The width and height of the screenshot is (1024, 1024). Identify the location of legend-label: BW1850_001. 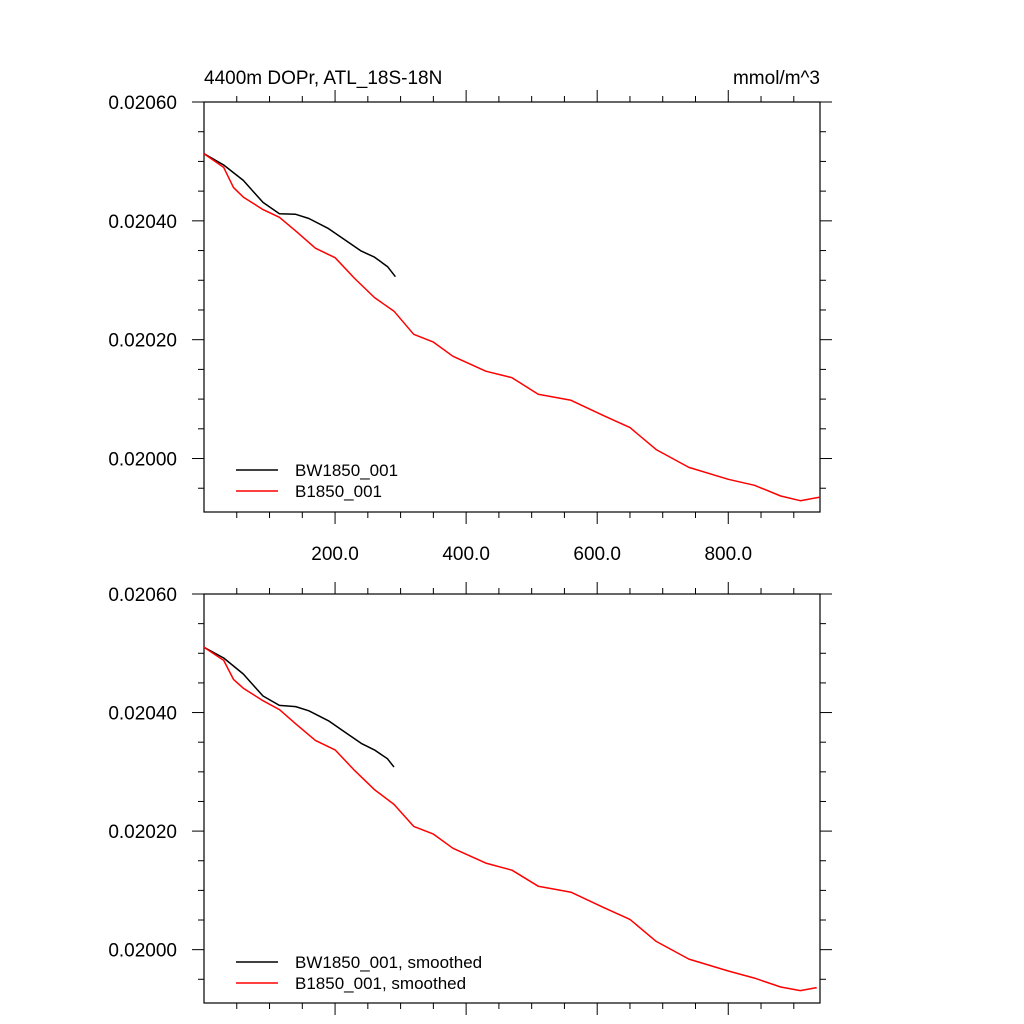
(346, 470).